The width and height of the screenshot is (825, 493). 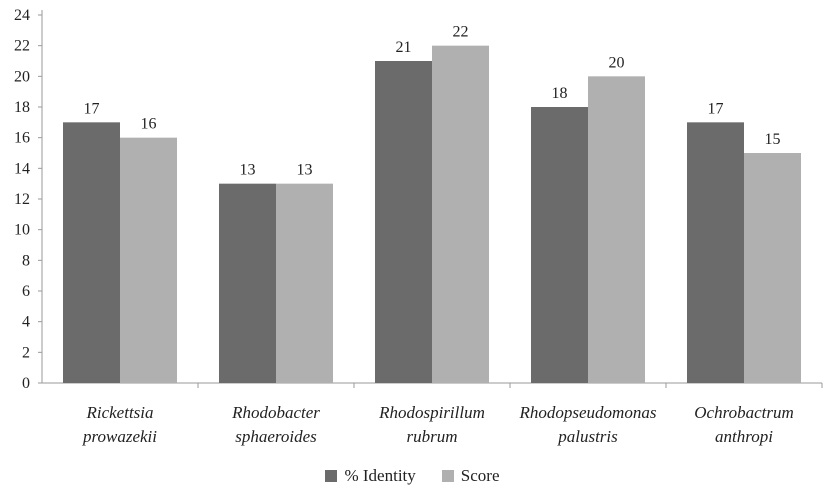 What do you see at coordinates (617, 62) in the screenshot?
I see `data-label: 20` at bounding box center [617, 62].